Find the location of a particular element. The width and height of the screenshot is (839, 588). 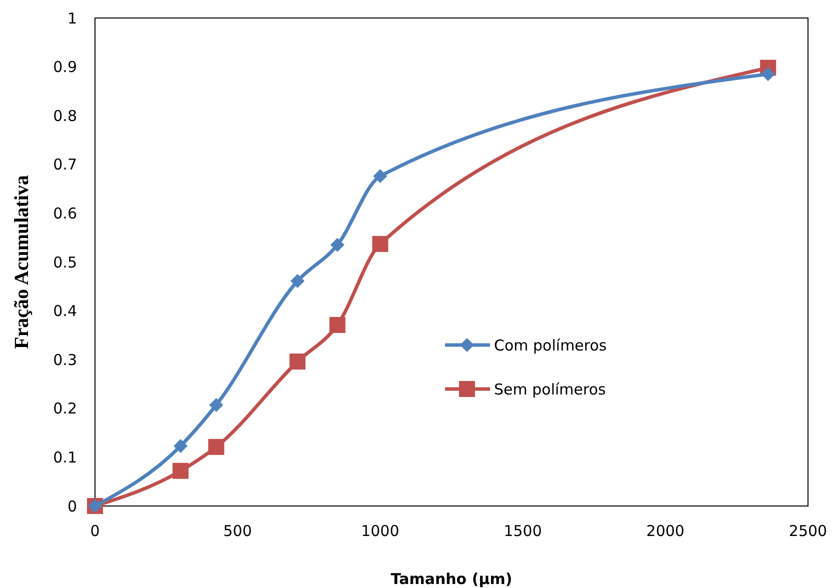

x-tick-label: 1500 is located at coordinates (523, 531).